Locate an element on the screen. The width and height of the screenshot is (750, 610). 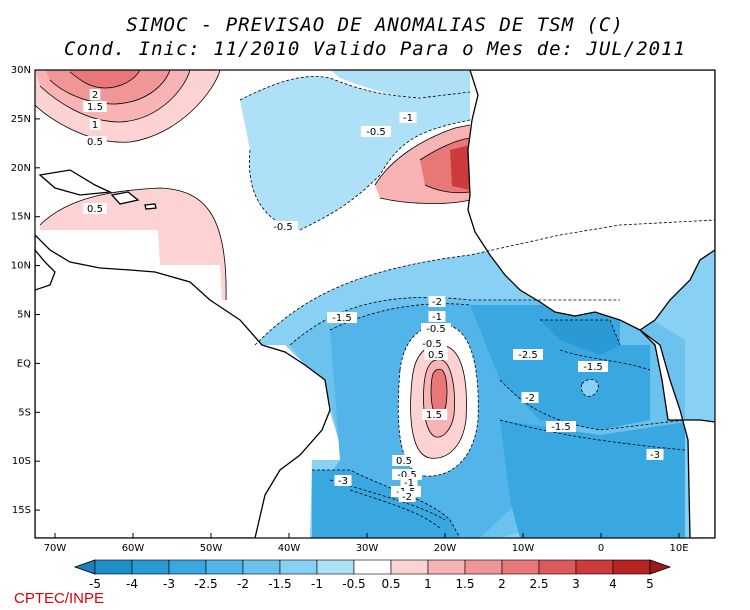
africa is located at coordinates (591, 200).